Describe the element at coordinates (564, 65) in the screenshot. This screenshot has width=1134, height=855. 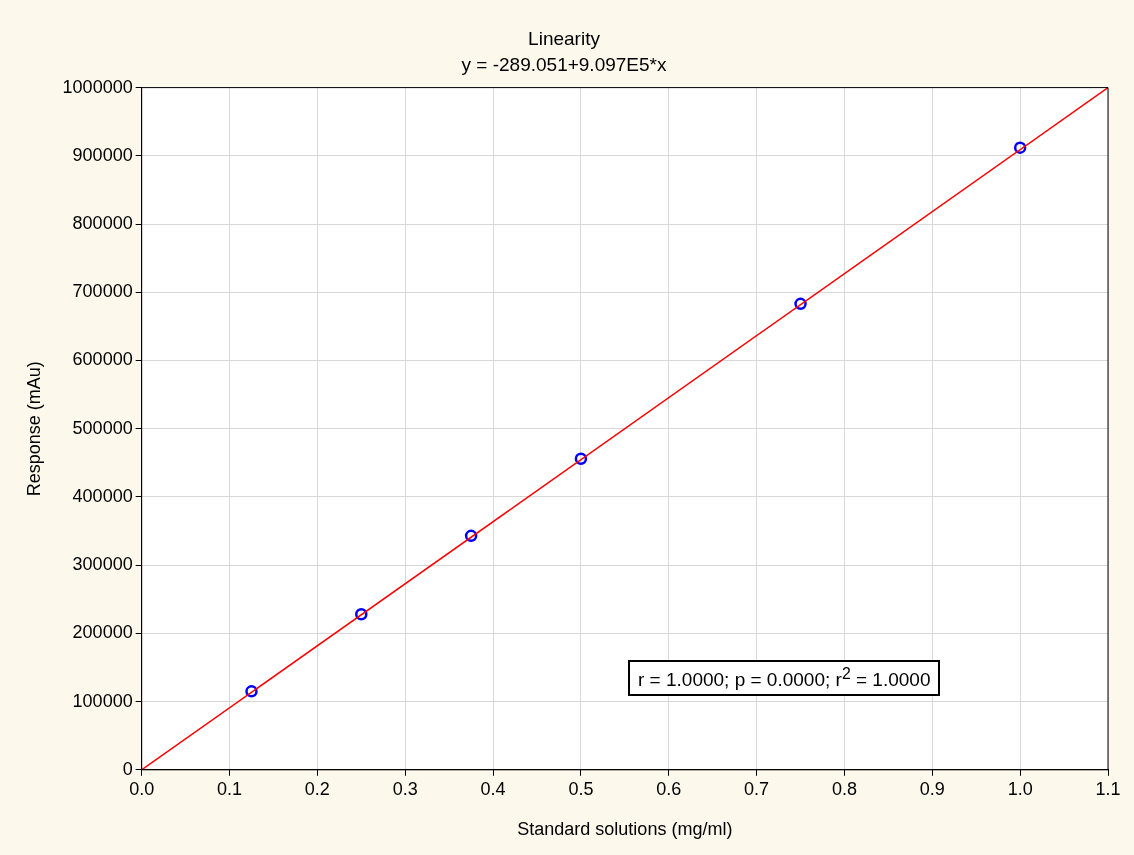
I see `chart-subtitle: y = -289.051+9.097E5*x` at that location.